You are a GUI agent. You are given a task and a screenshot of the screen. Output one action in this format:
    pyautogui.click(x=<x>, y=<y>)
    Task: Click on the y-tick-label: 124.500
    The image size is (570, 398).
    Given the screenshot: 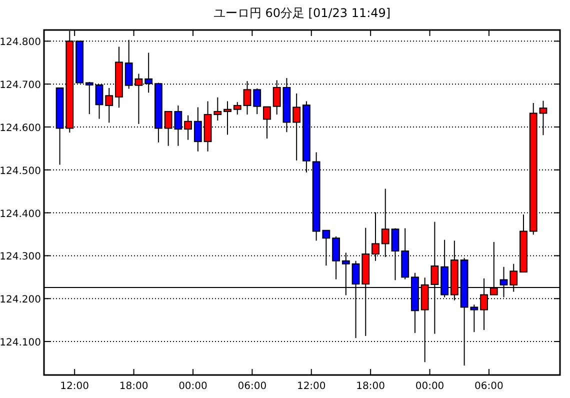 What is the action you would take?
    pyautogui.click(x=20, y=171)
    